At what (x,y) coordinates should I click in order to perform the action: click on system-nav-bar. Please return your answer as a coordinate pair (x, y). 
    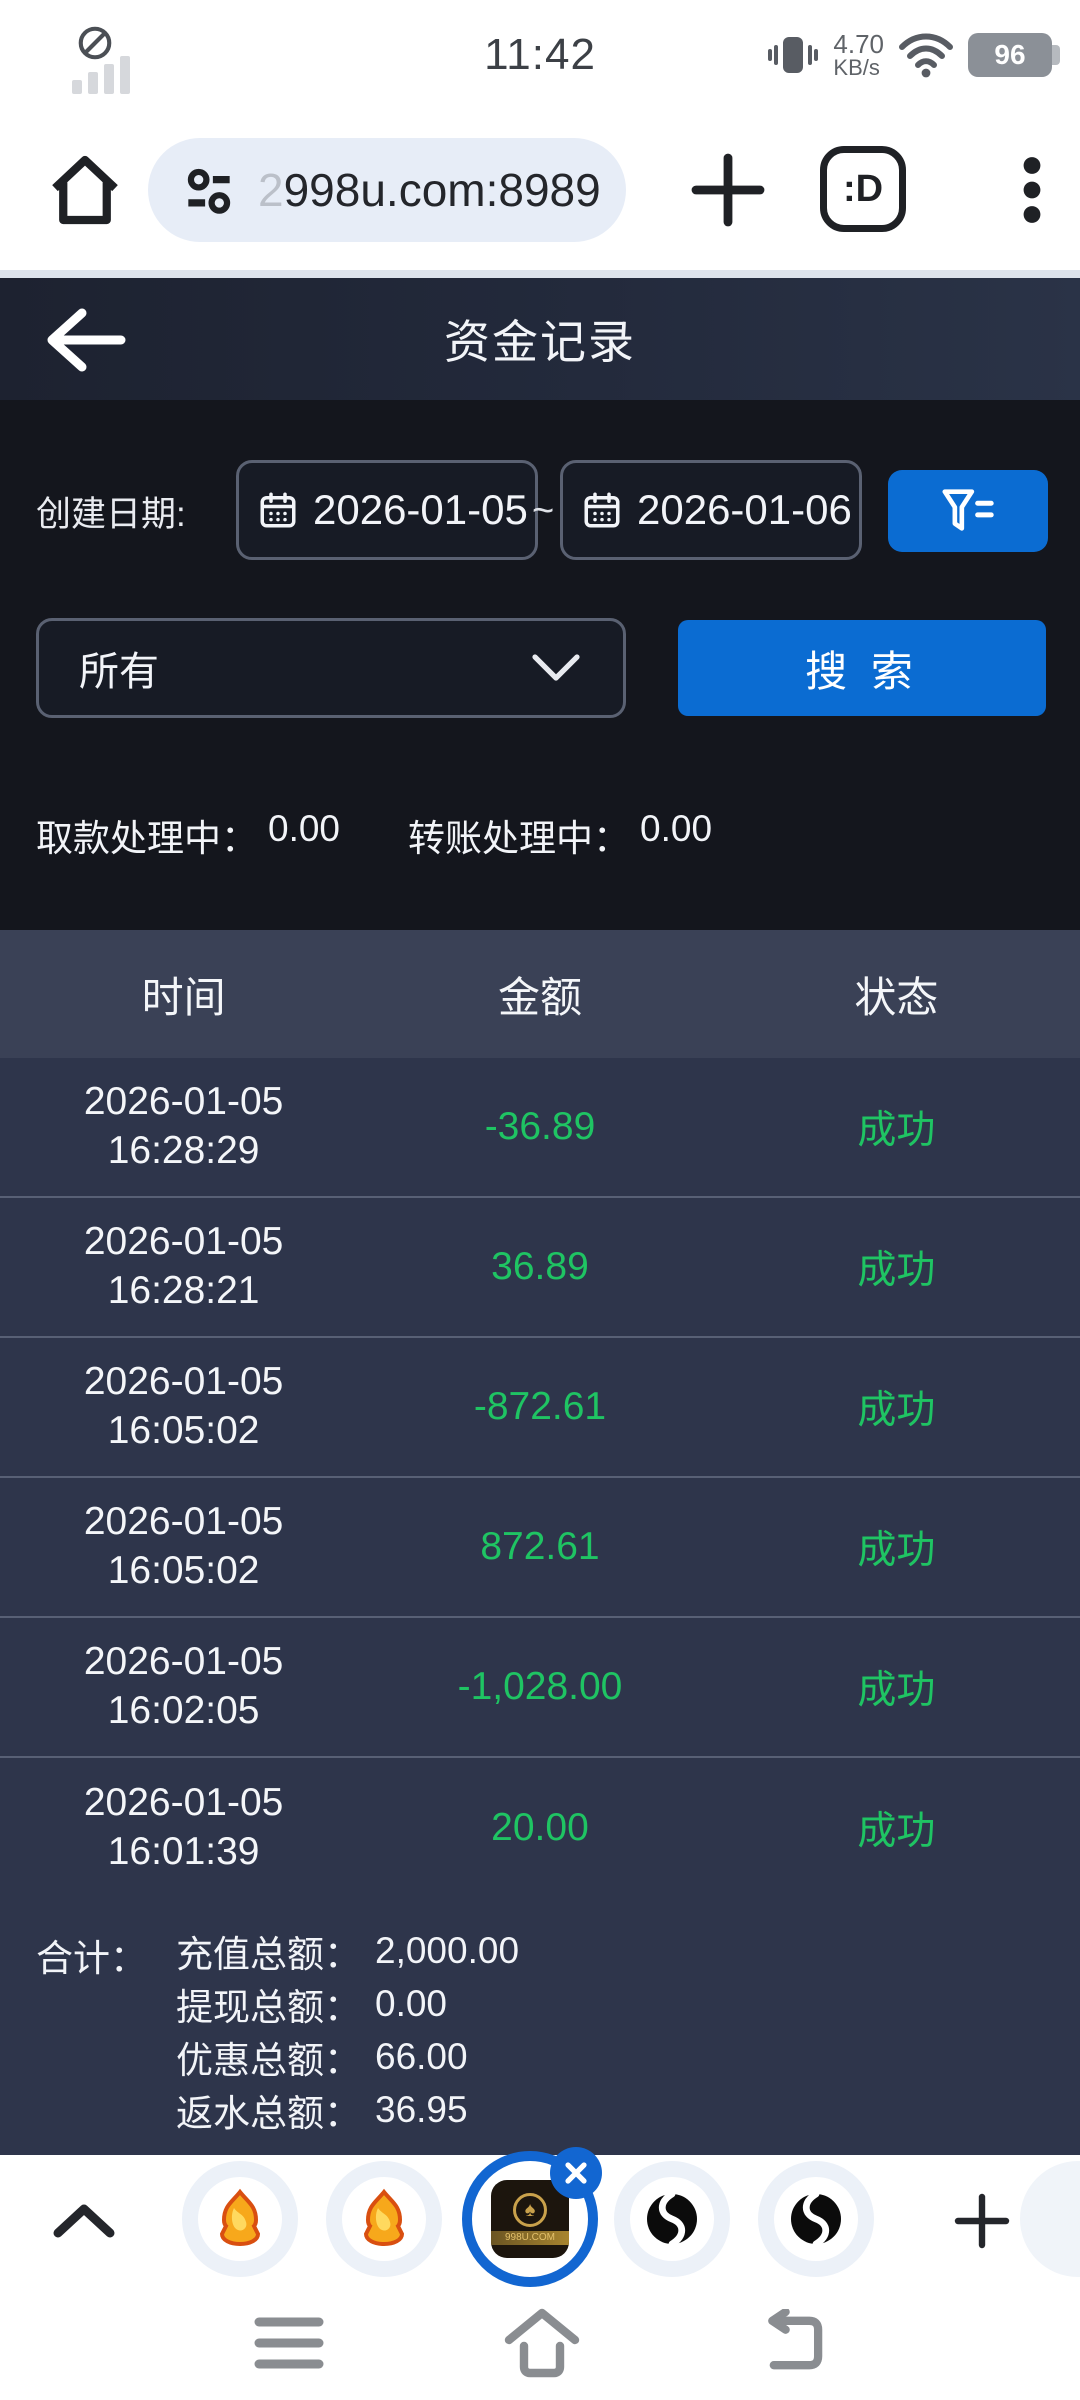
    Looking at the image, I should click on (540, 2342).